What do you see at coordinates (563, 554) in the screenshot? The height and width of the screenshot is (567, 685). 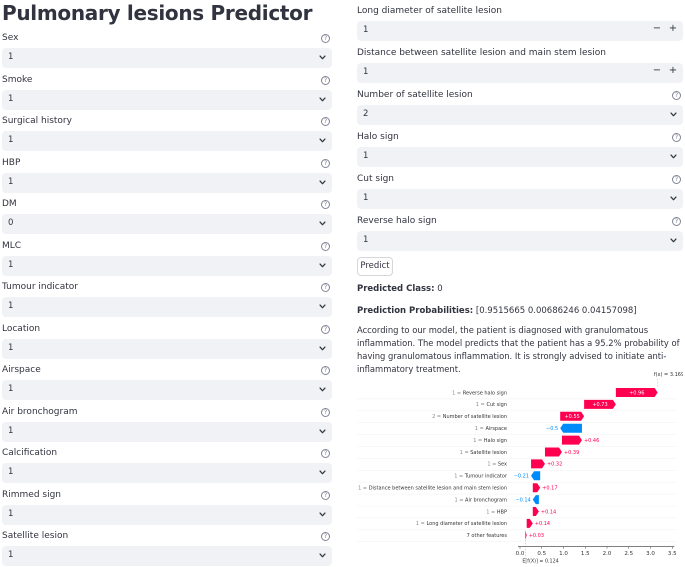 I see `x-tick-label: 1.0` at bounding box center [563, 554].